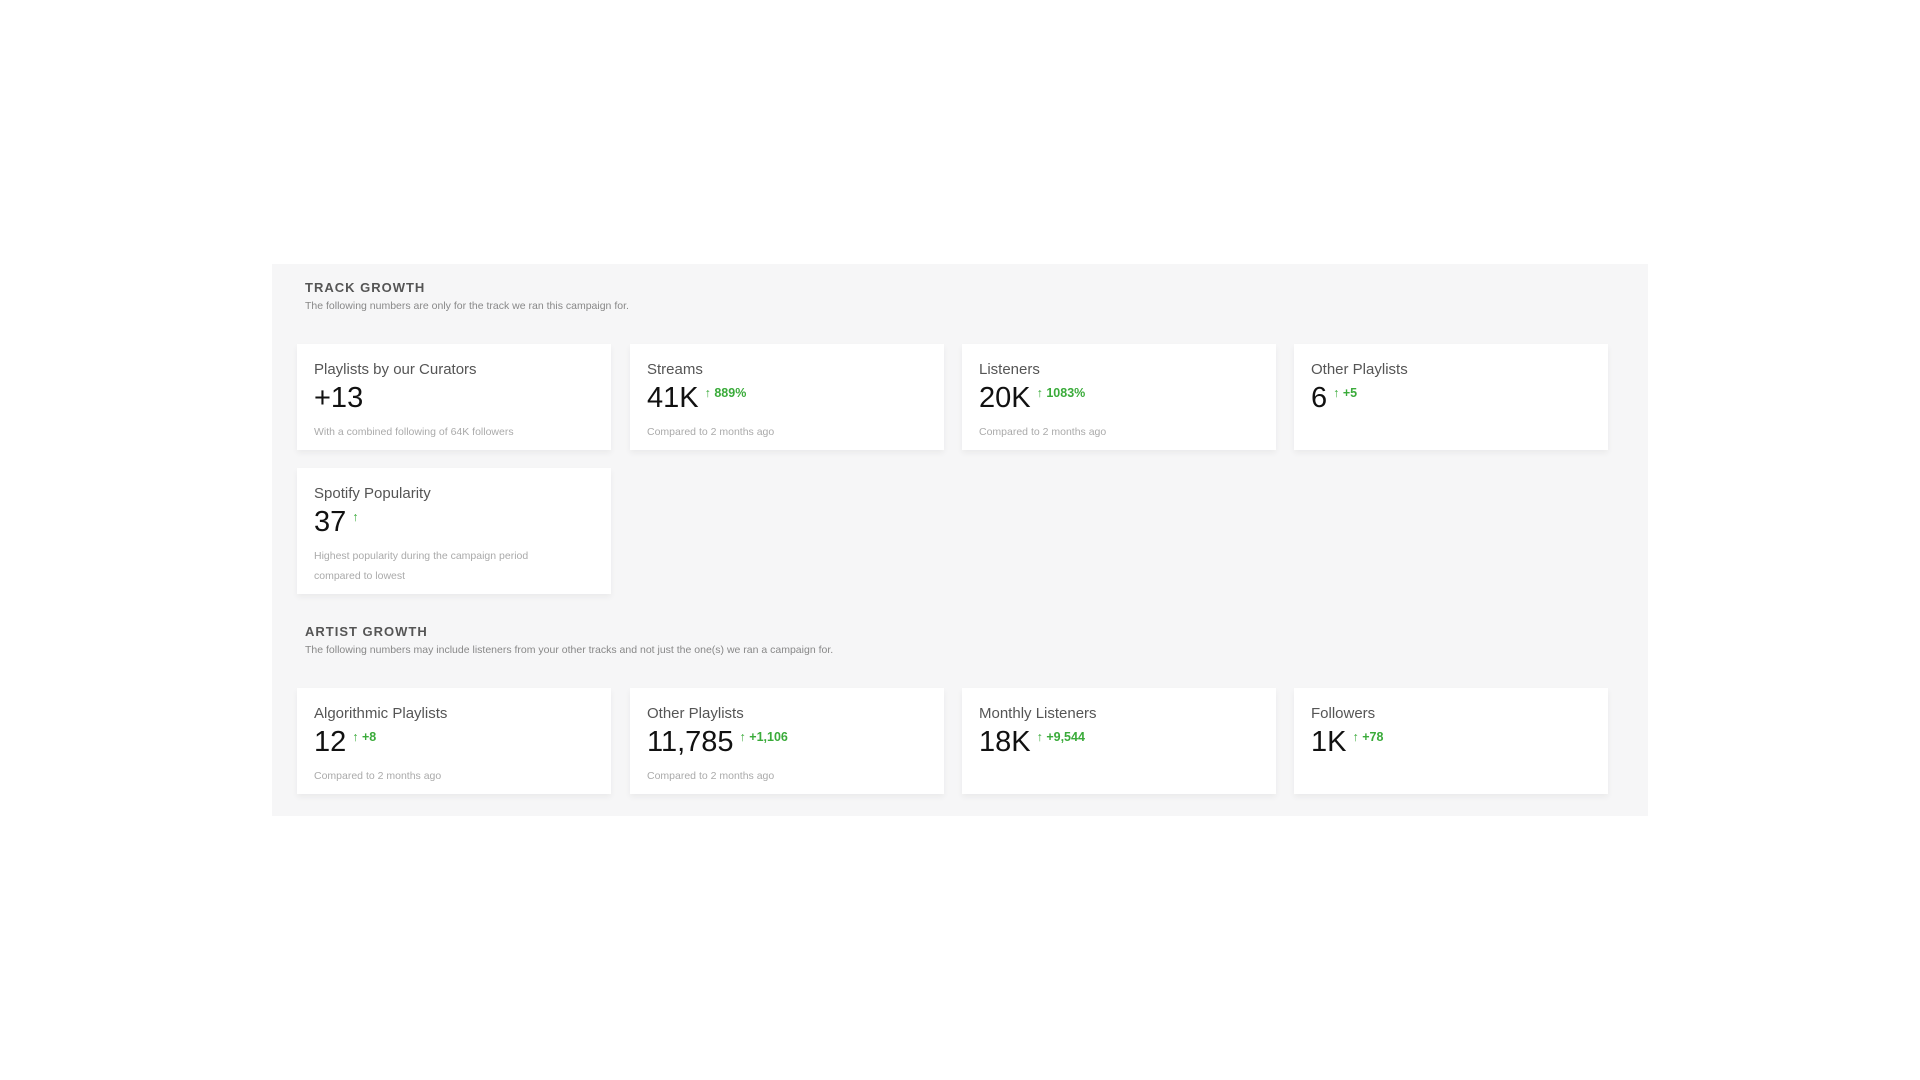 This screenshot has width=1920, height=1080. Describe the element at coordinates (1345, 393) in the screenshot. I see `stat-change: ↑ +5` at that location.